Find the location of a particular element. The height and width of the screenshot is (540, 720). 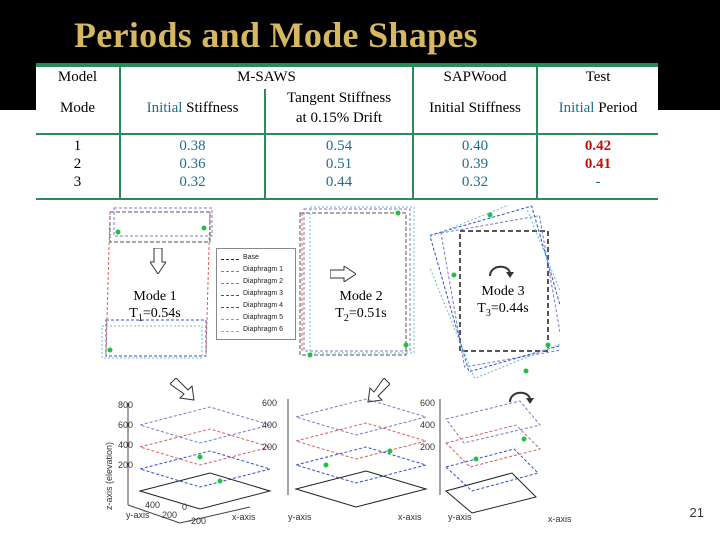

mode2-arrow-icon is located at coordinates (343, 274).